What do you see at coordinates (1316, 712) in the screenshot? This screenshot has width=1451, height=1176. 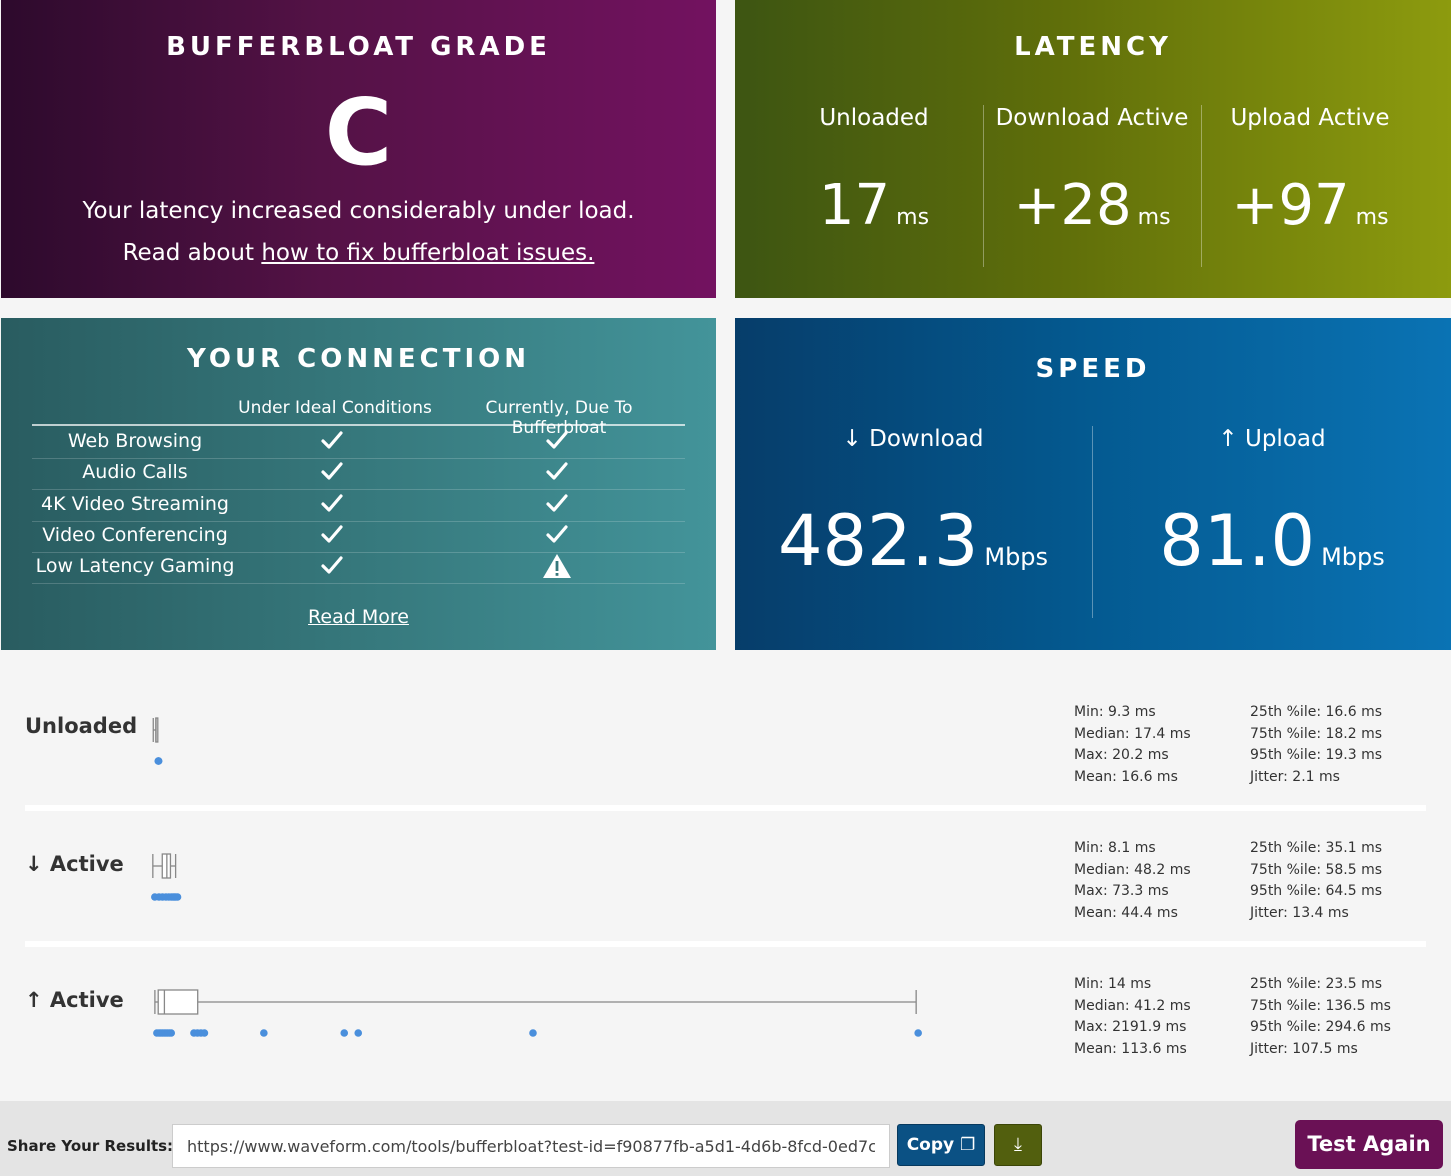 I see `stat-value: 25th %ile: 16.6 ms` at bounding box center [1316, 712].